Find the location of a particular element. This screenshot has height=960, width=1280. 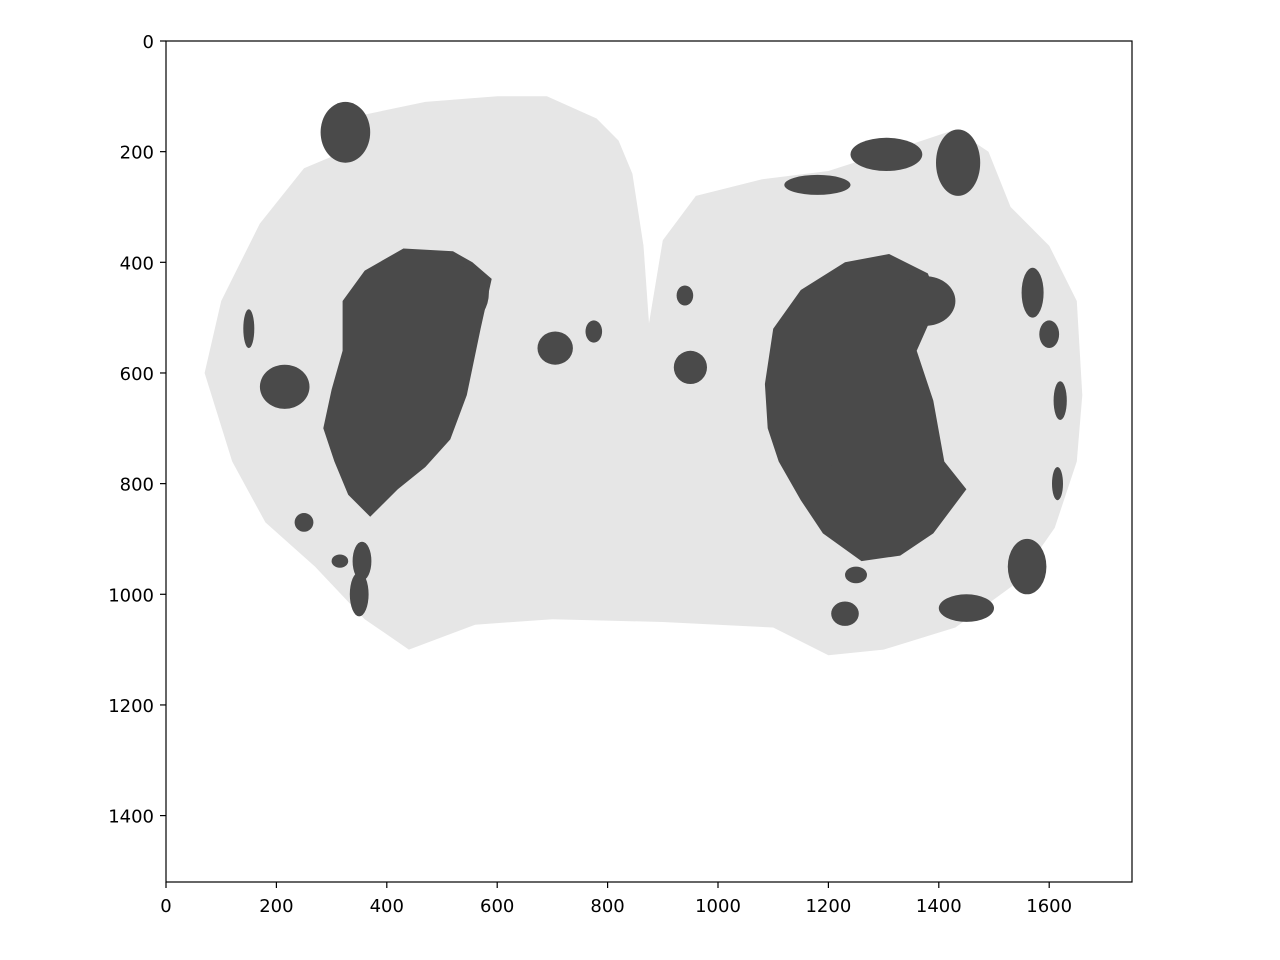

x-tick-label: 200 is located at coordinates (276, 906).